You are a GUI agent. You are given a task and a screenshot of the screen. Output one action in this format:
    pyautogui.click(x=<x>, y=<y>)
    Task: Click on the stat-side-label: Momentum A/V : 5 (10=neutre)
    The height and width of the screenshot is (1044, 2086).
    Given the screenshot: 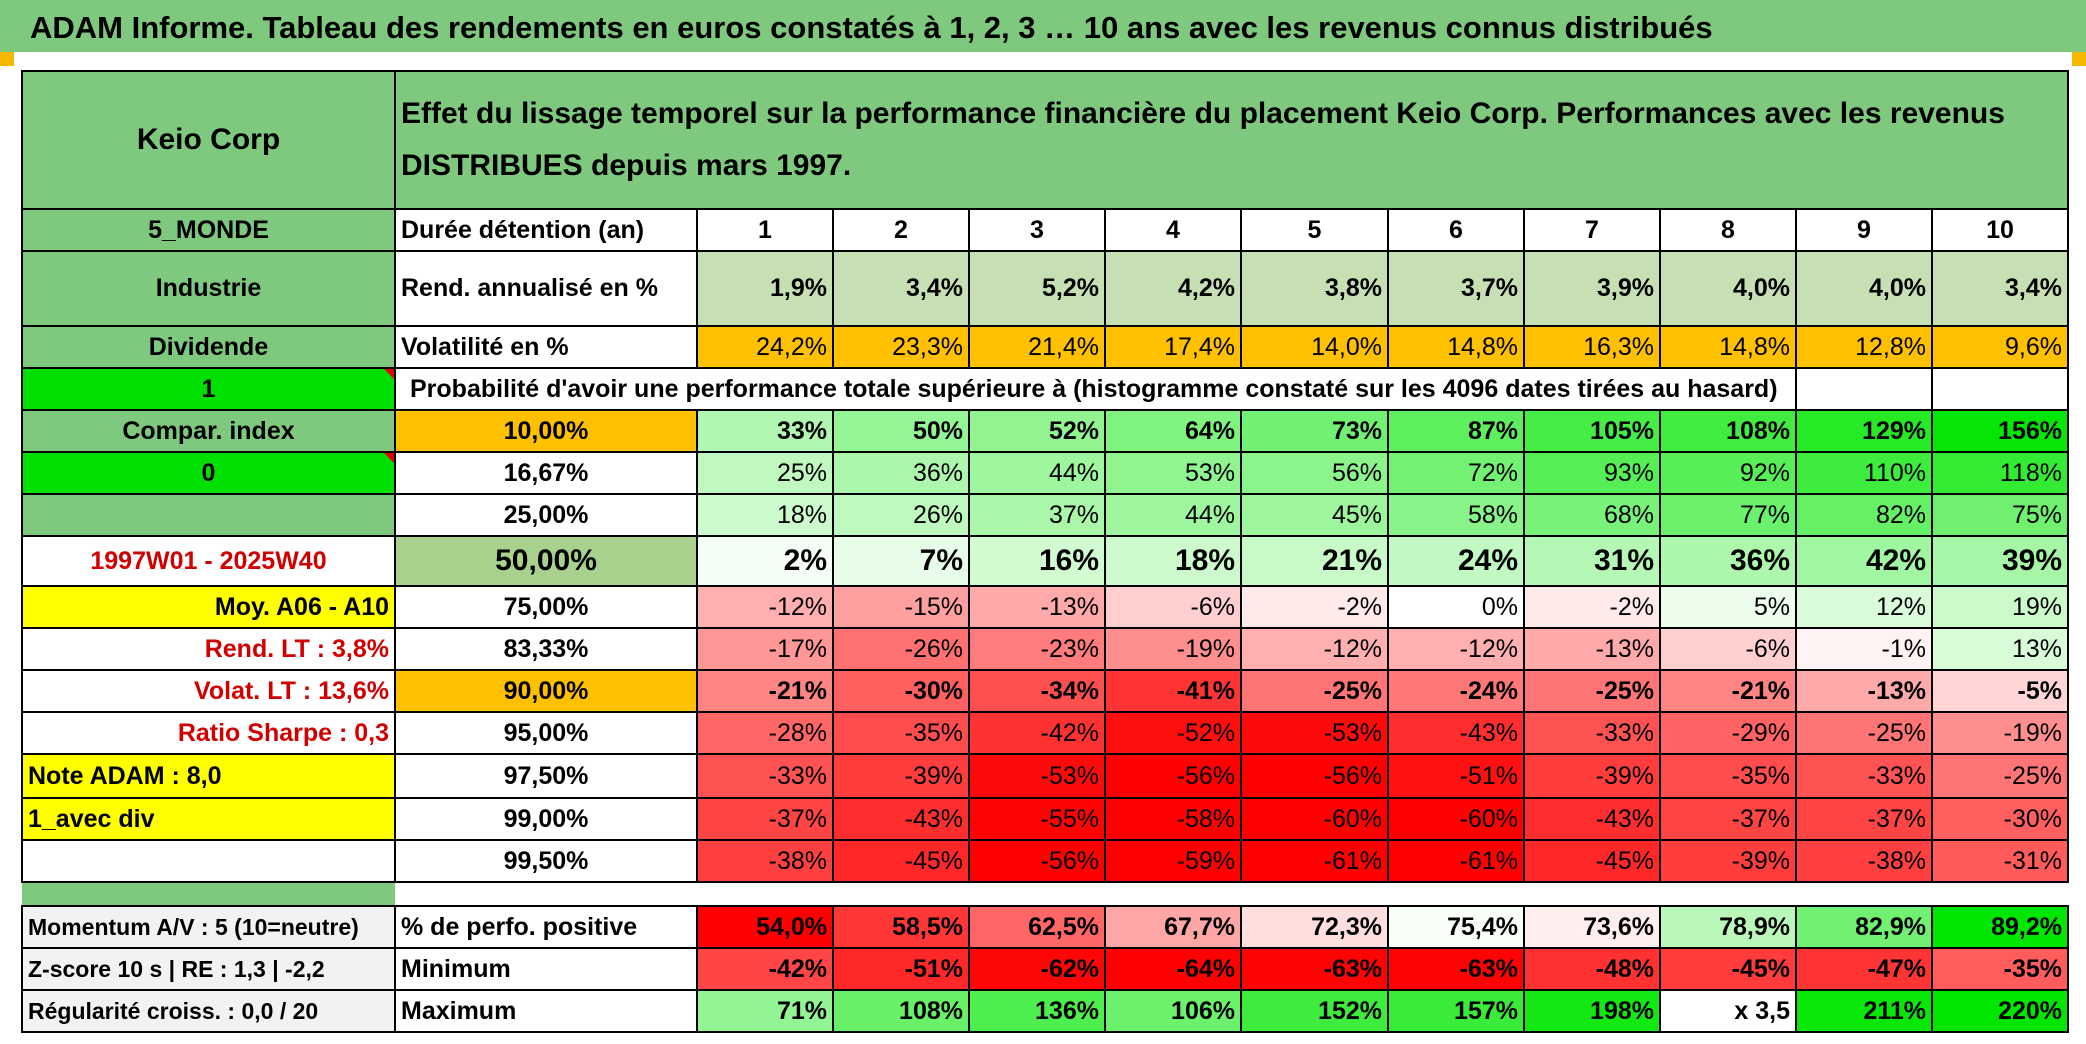 What is the action you would take?
    pyautogui.click(x=208, y=927)
    